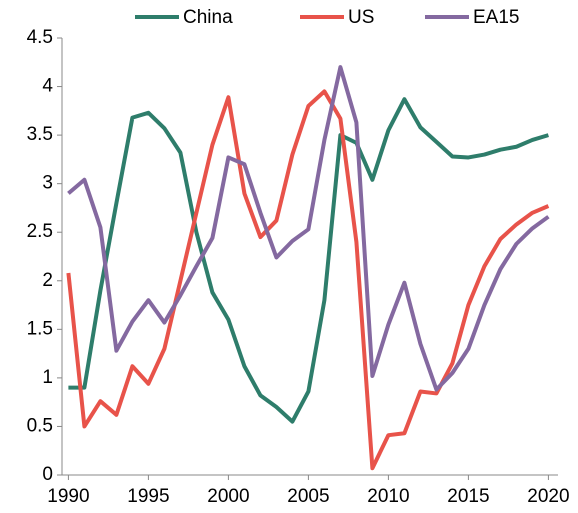  What do you see at coordinates (40, 231) in the screenshot?
I see `y-tick-label: 2.5` at bounding box center [40, 231].